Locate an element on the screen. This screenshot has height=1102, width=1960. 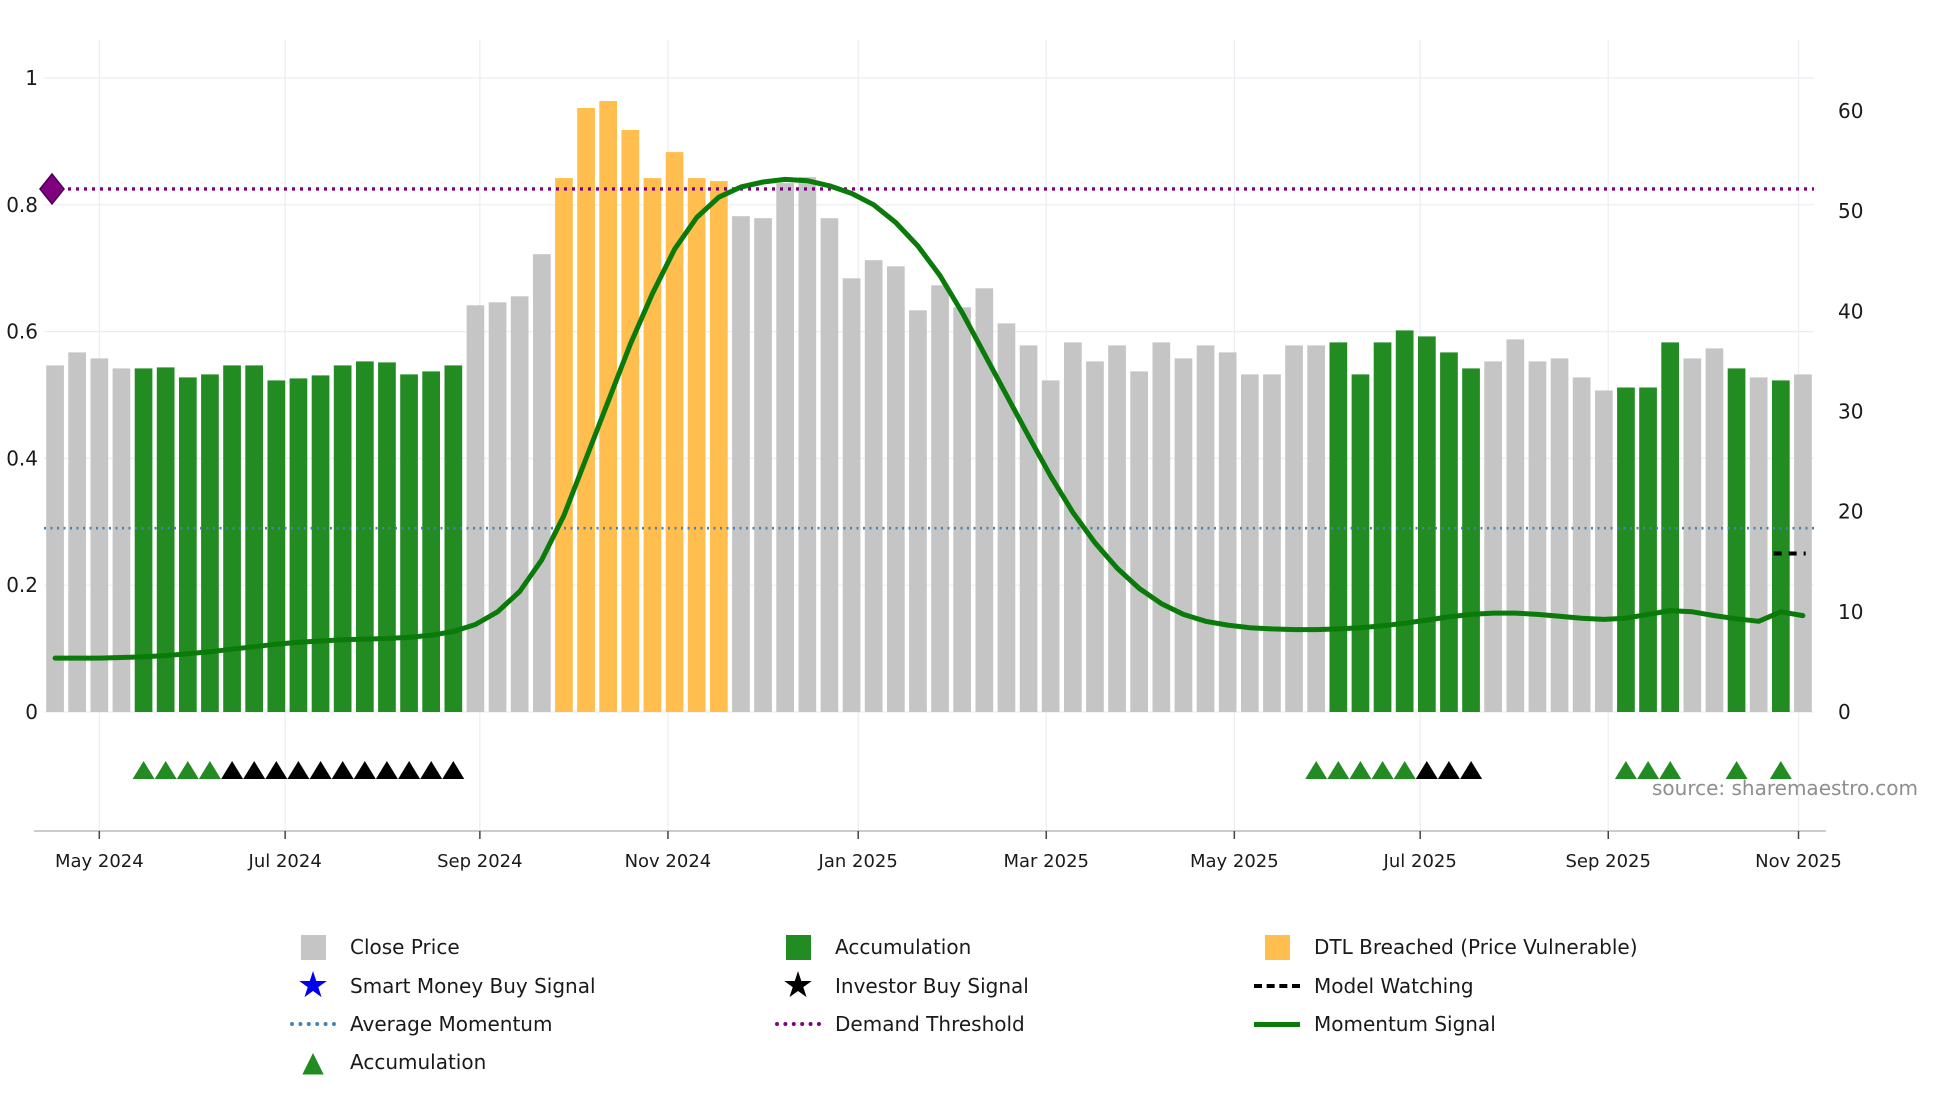
legend-item-accumulation-bar: Accumulation is located at coordinates (873, 947).